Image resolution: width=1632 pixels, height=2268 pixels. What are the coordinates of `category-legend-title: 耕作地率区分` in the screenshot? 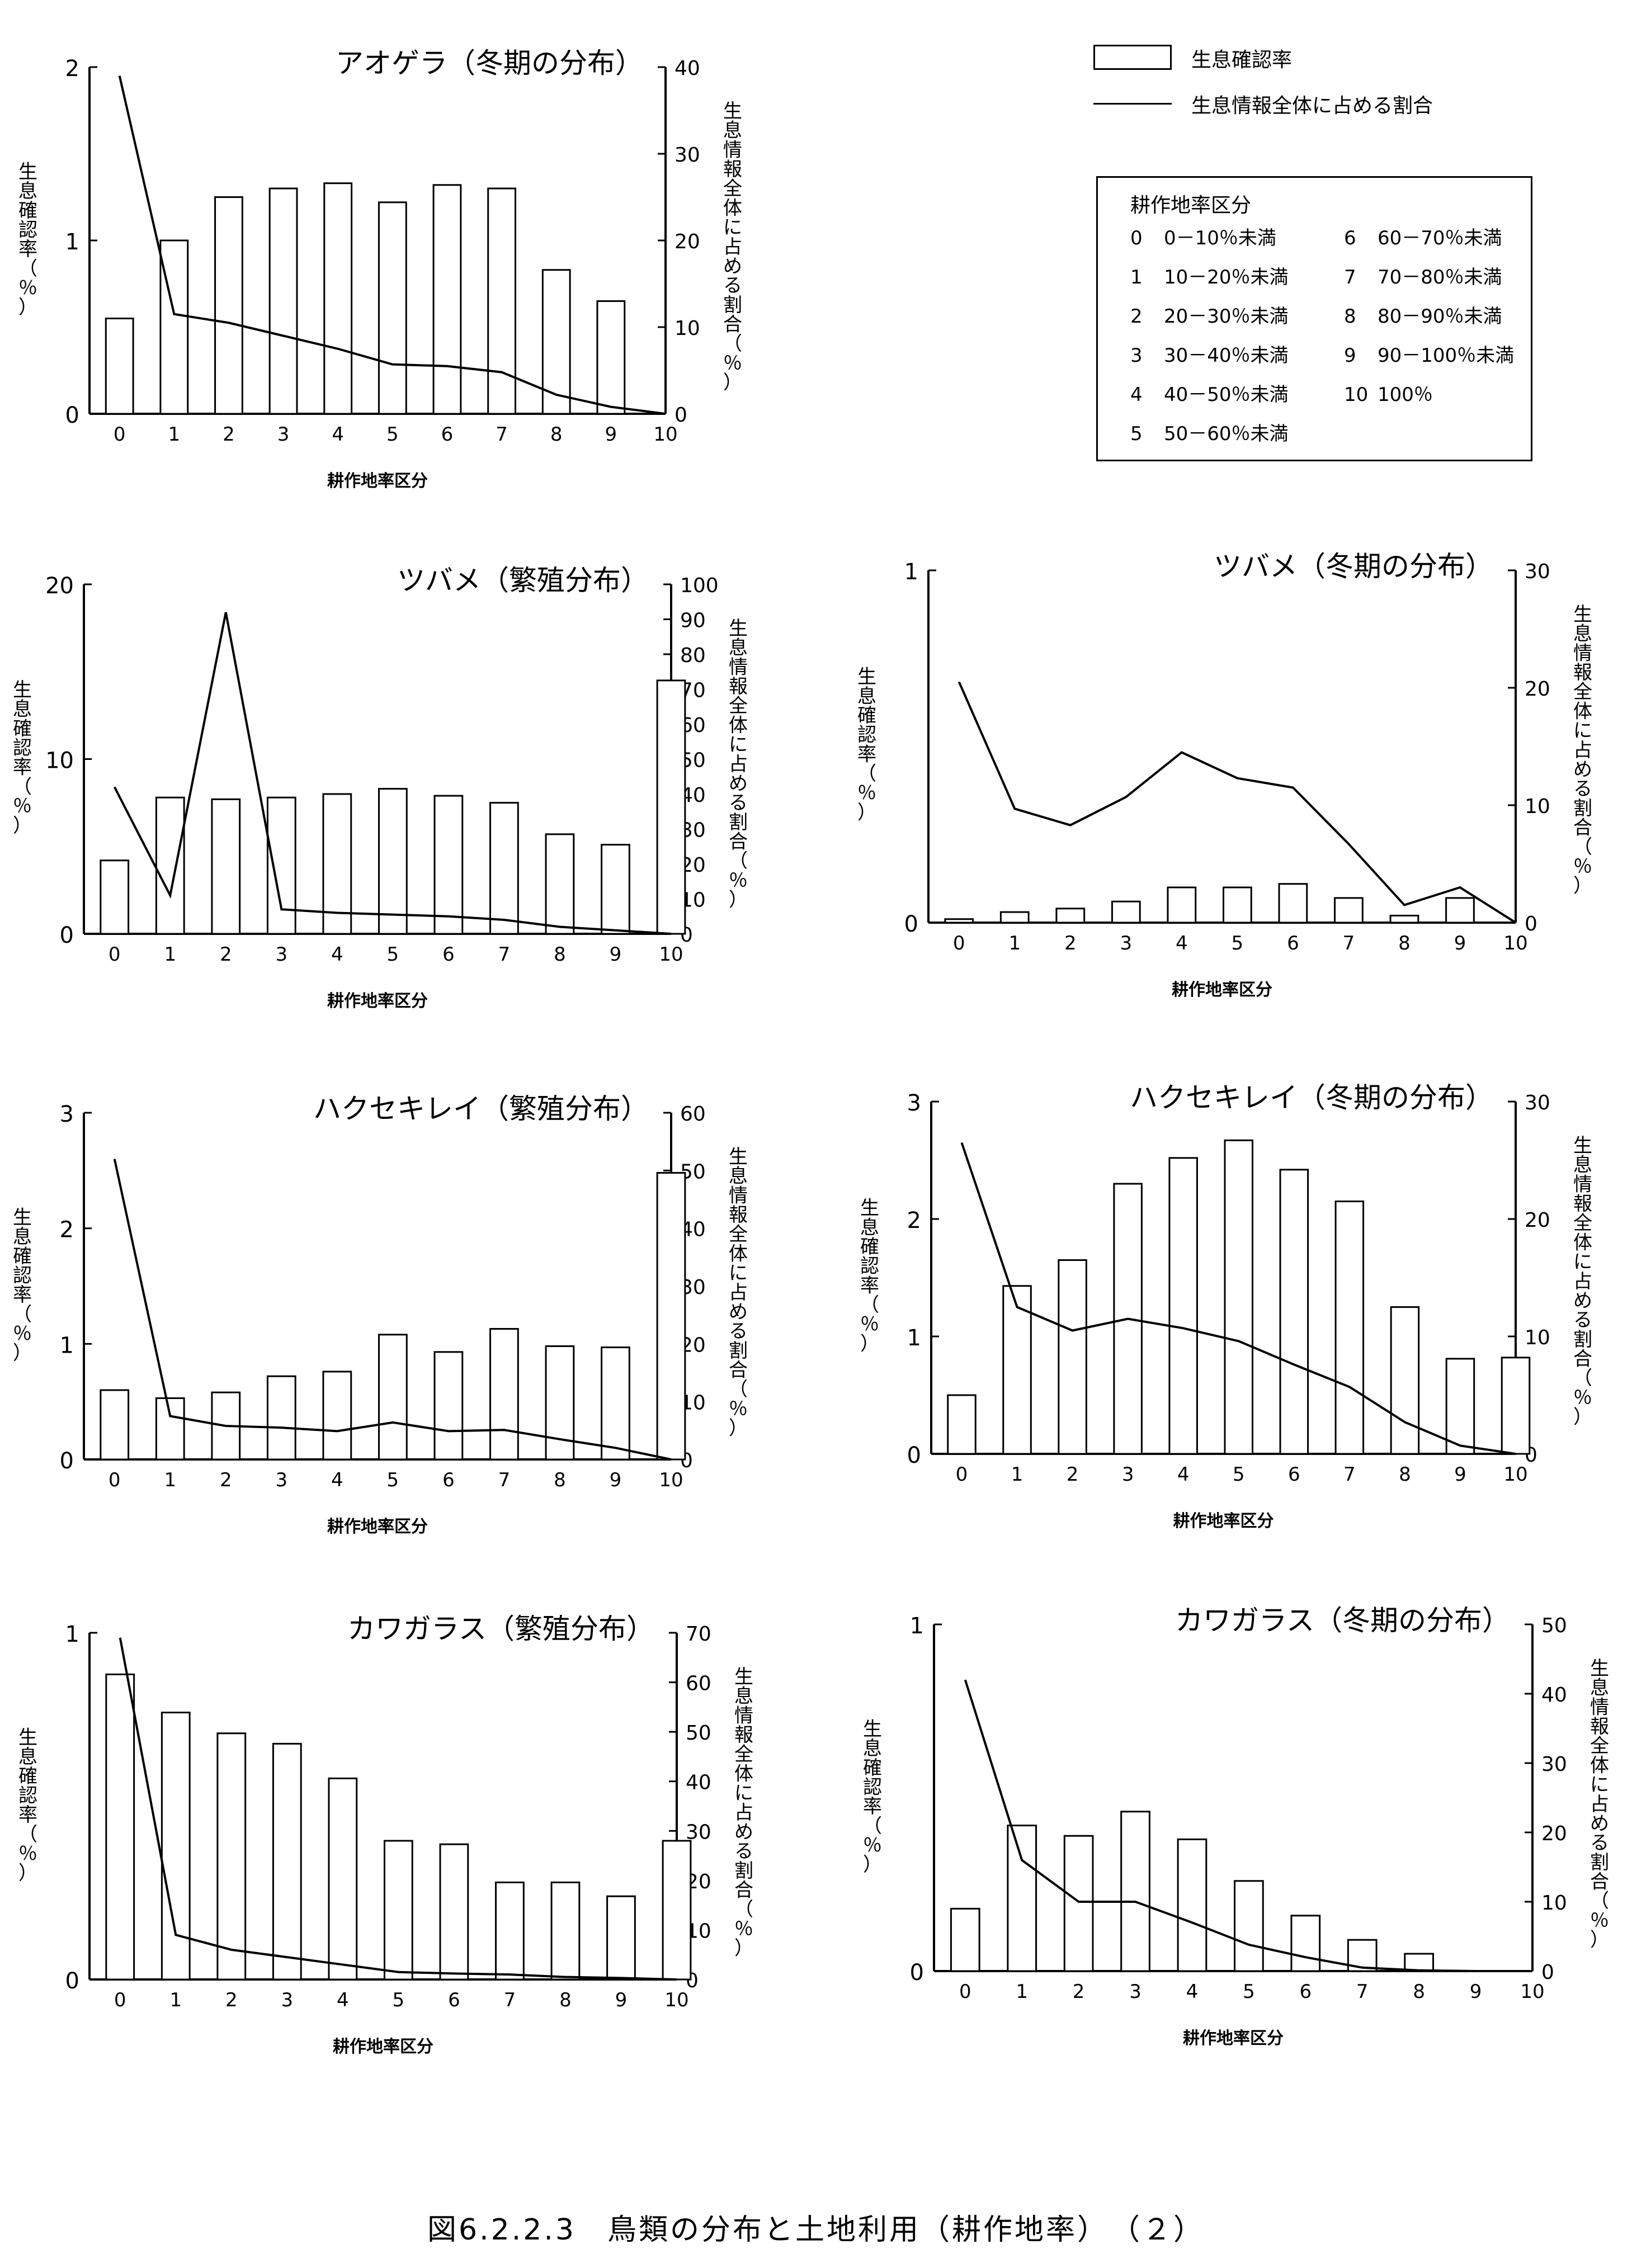 It's located at (1191, 205).